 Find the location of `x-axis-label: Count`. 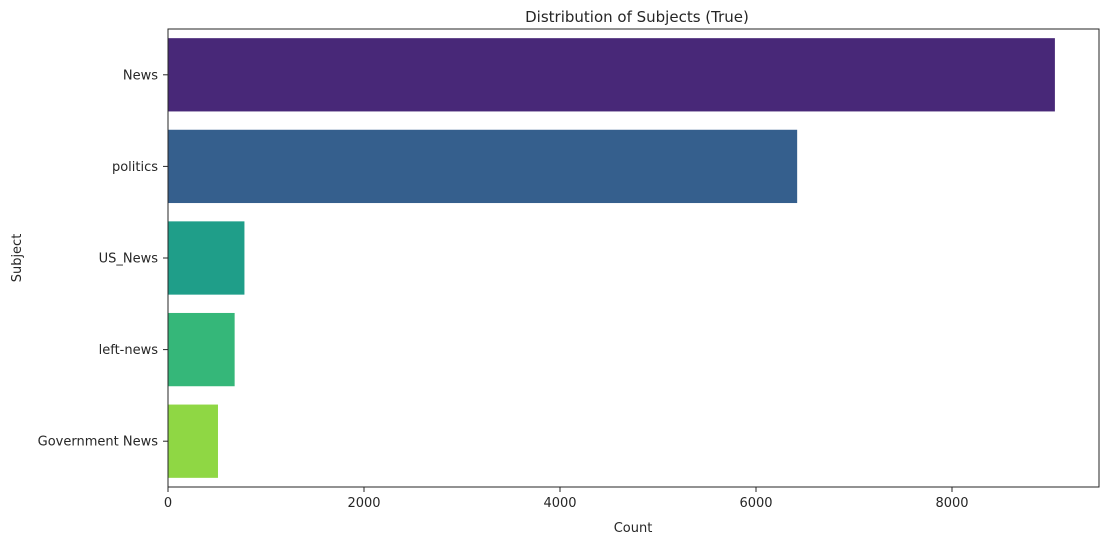

x-axis-label: Count is located at coordinates (633, 528).